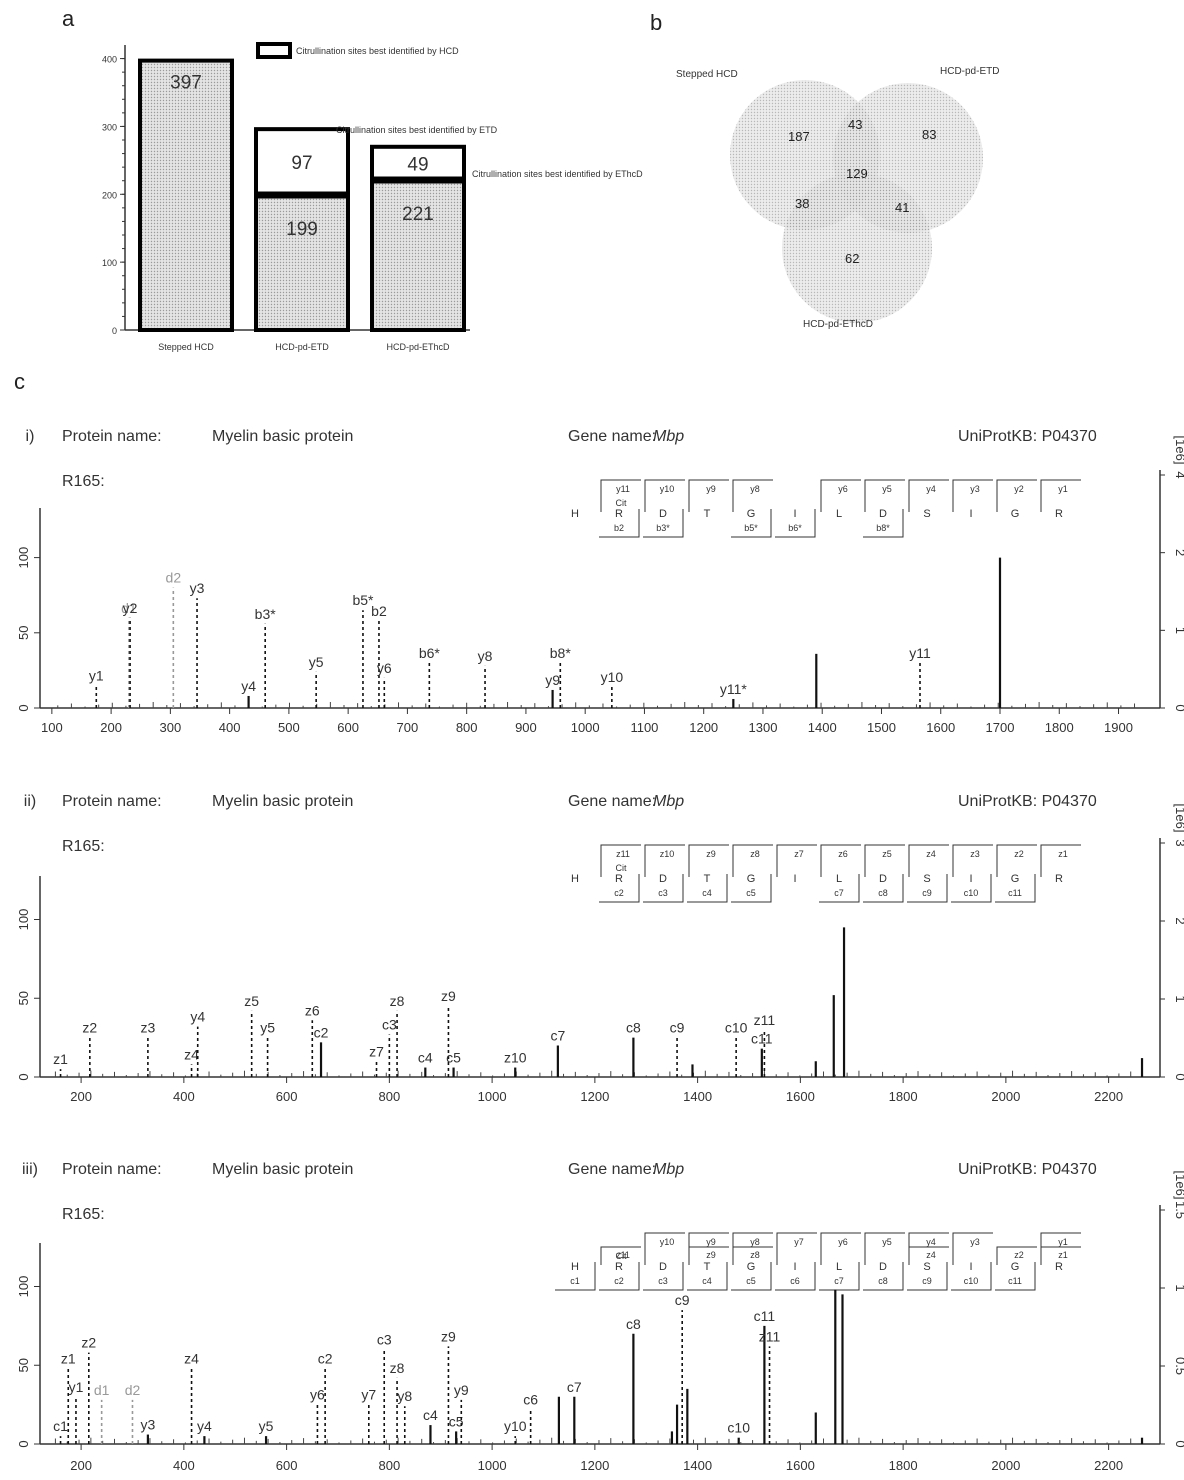 This screenshot has height=1480, width=1184. What do you see at coordinates (282, 801) in the screenshot?
I see `protein-name-value: Myelin basic protein` at bounding box center [282, 801].